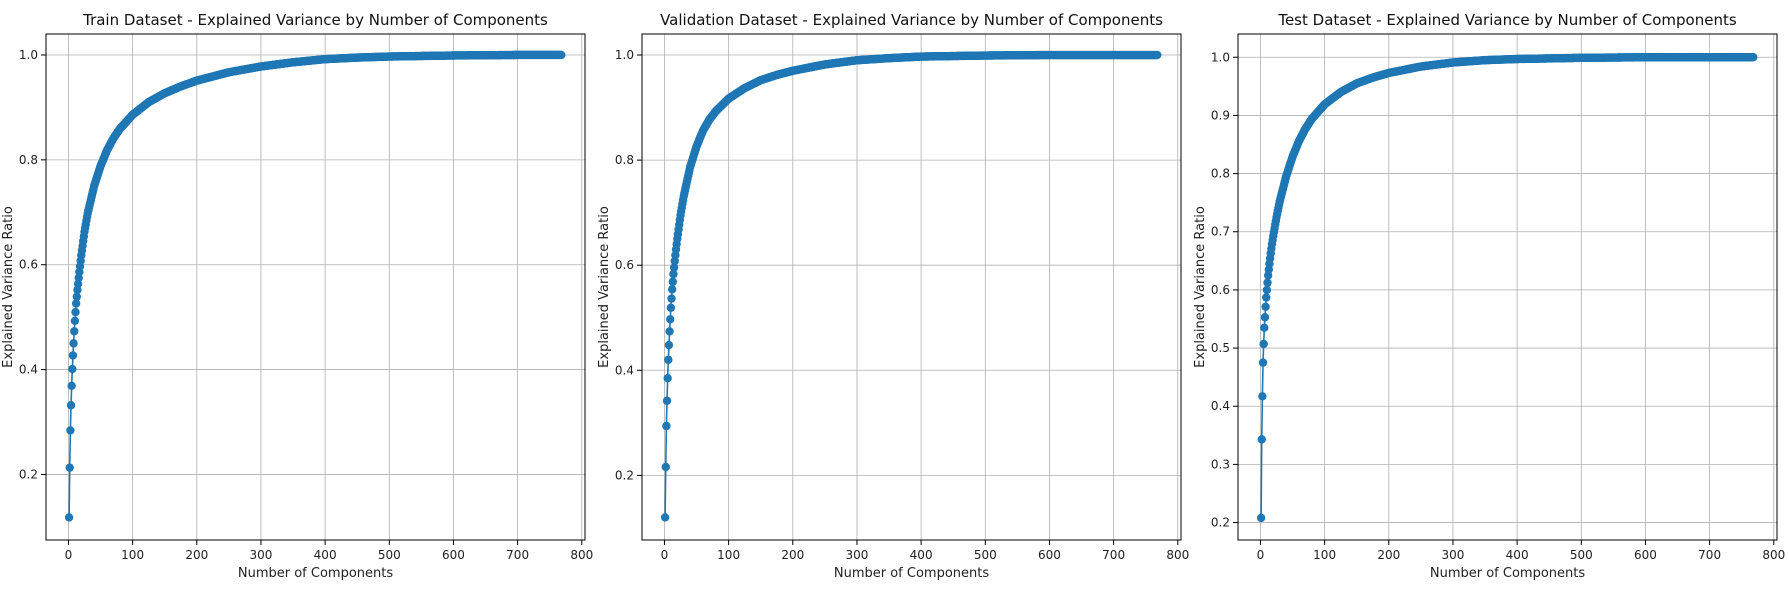  Describe the element at coordinates (624, 265) in the screenshot. I see `validation-y-tick-label-2: 0.6` at that location.